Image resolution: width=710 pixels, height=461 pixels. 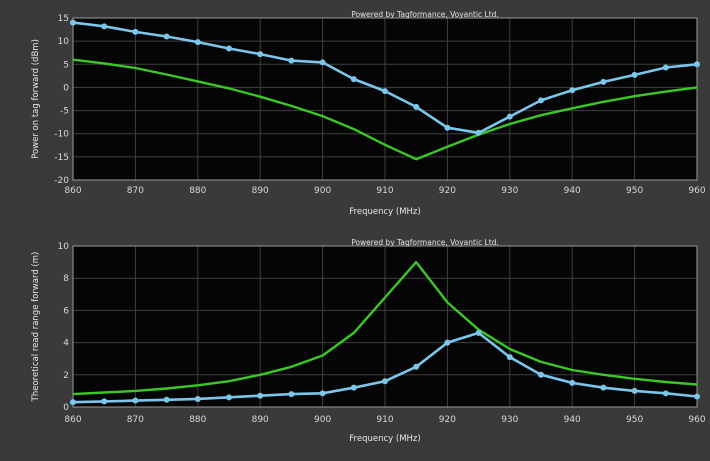 What do you see at coordinates (61, 135) in the screenshot?
I see `y-tick-label: -10` at bounding box center [61, 135].